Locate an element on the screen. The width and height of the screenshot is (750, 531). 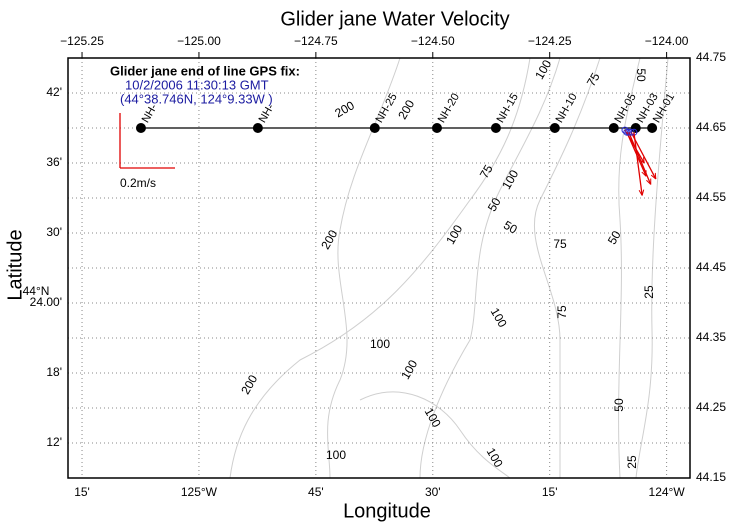
top-tick-label: −124.50 is located at coordinates (433, 41).